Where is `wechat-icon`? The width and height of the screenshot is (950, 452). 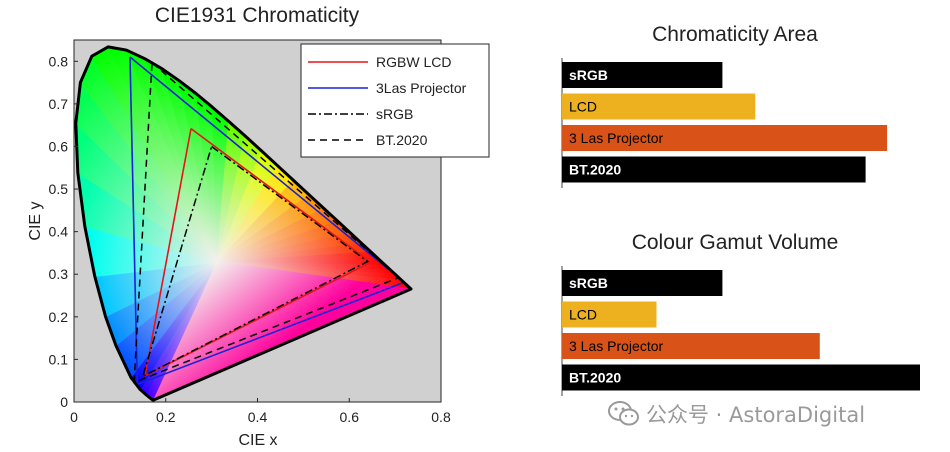 wechat-icon is located at coordinates (623, 413).